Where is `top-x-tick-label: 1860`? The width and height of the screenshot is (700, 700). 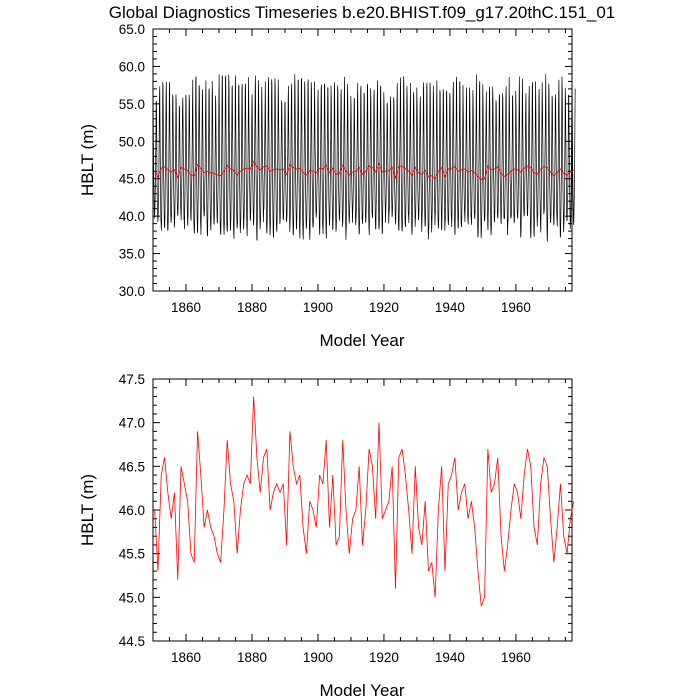 top-x-tick-label: 1860 is located at coordinates (186, 307).